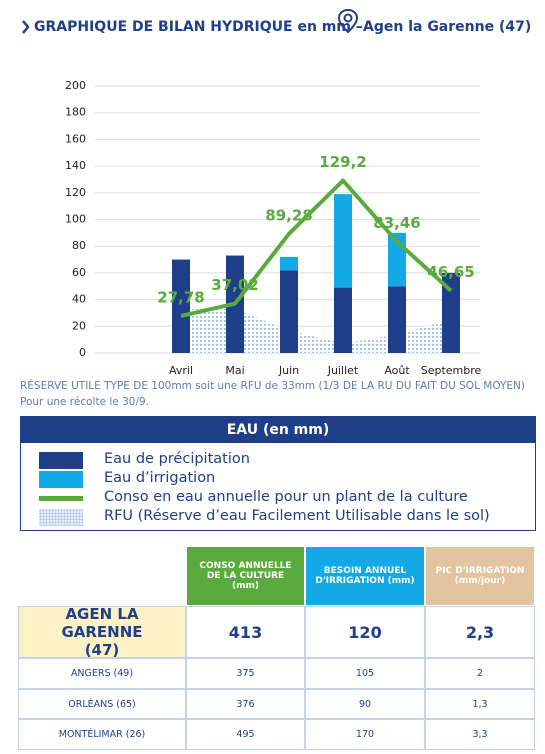  I want to click on legend-label: Eau de précipitation, so click(177, 459).